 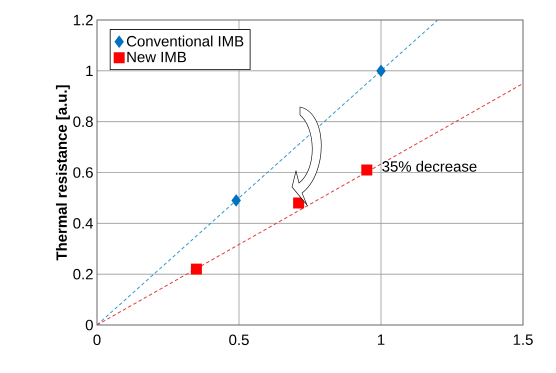 What do you see at coordinates (97, 340) in the screenshot?
I see `x-tick-label: 0` at bounding box center [97, 340].